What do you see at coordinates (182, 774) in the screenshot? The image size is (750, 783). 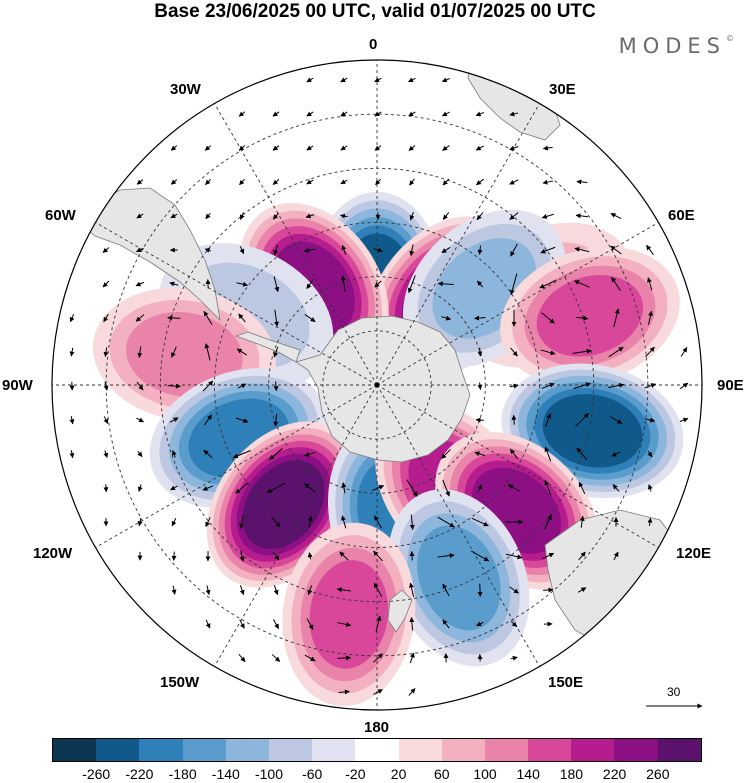 I see `colorbar-tick-label: -180` at bounding box center [182, 774].